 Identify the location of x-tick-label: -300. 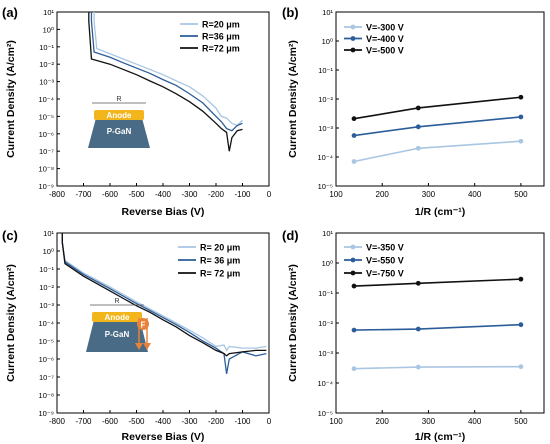
(189, 421).